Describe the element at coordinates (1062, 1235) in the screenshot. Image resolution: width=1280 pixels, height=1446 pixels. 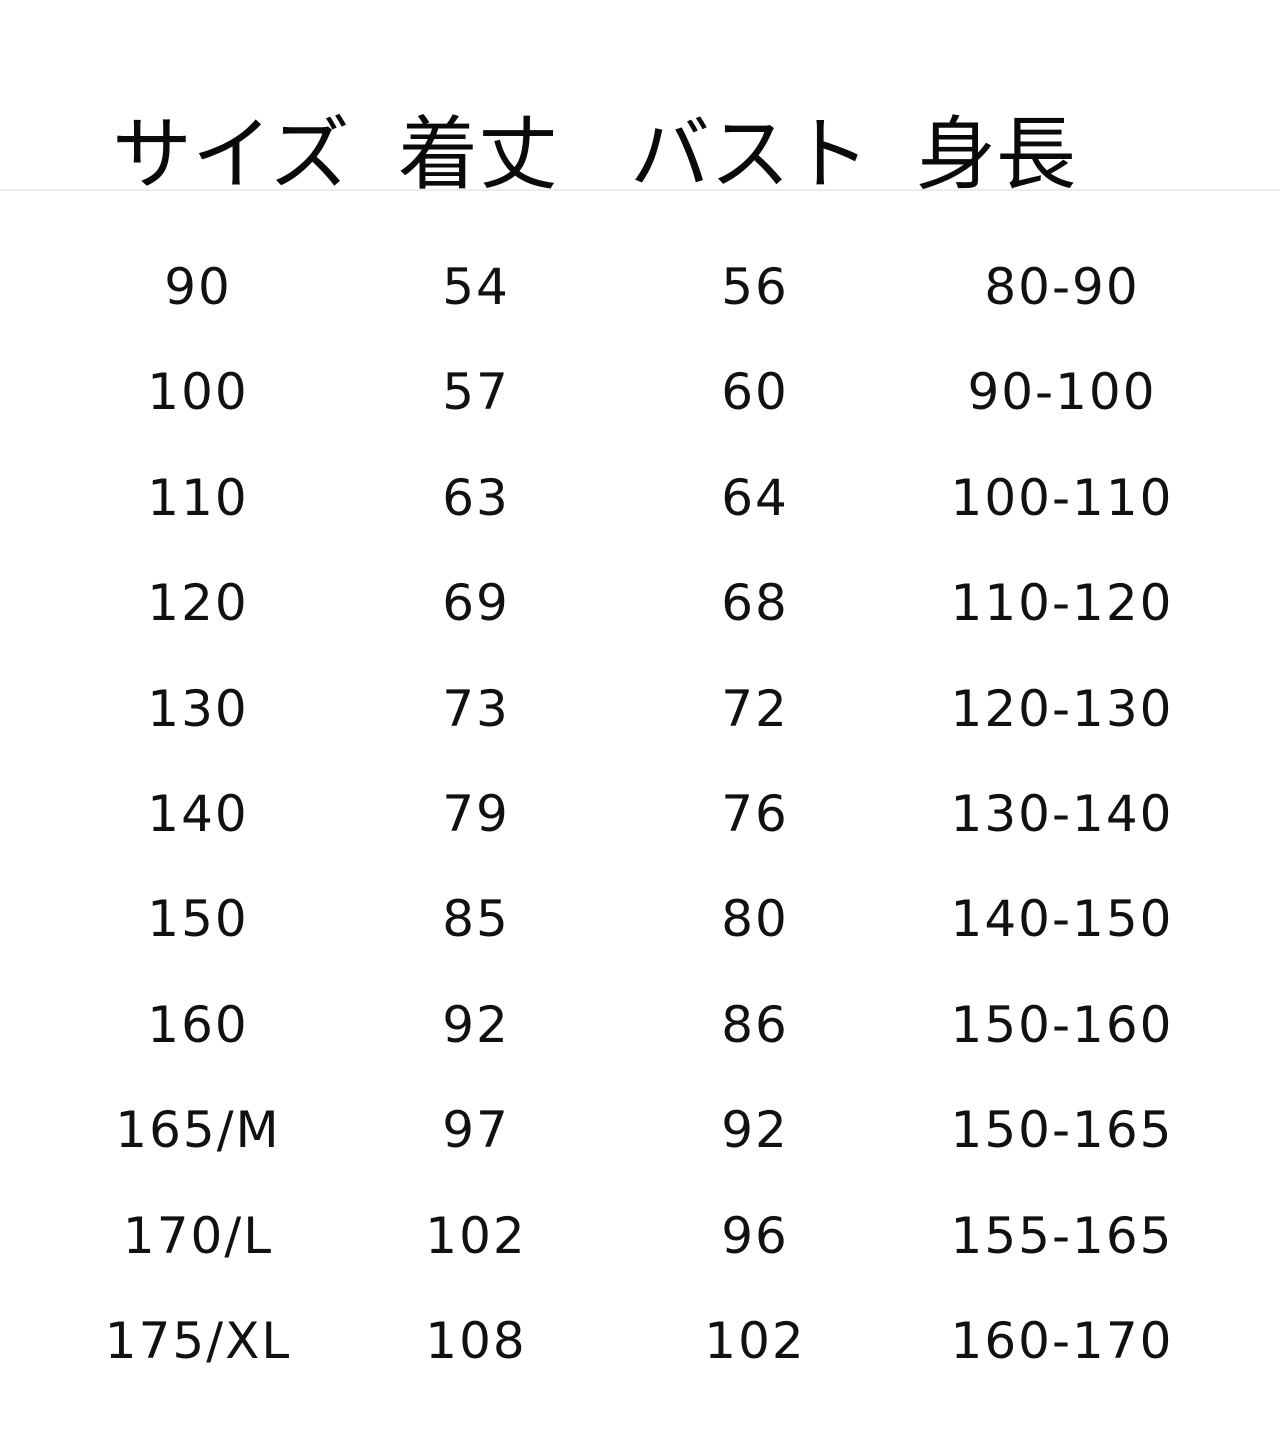
I see `cell-height: 155-165` at that location.